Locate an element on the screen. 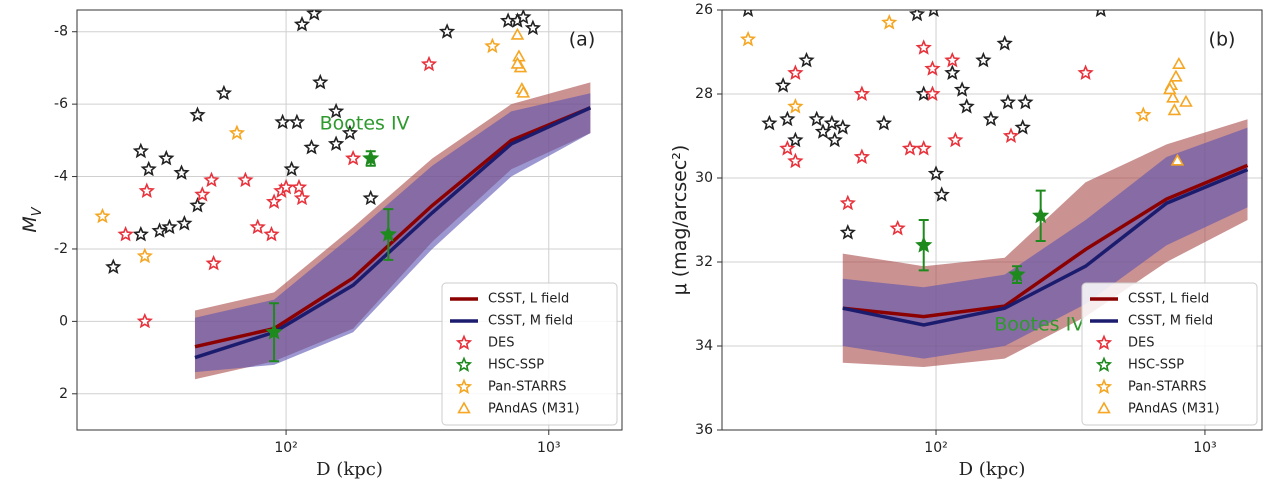 This screenshot has height=493, width=1272. y-axis-label: μ (mag/arcsec²) is located at coordinates (680, 220).